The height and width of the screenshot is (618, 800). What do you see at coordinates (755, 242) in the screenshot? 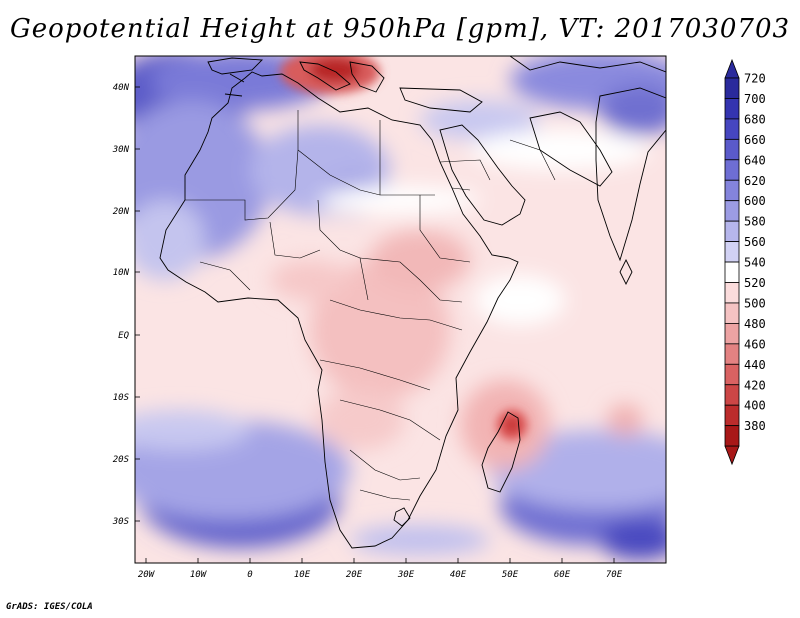
I see `colorbar-label: 560` at bounding box center [755, 242].